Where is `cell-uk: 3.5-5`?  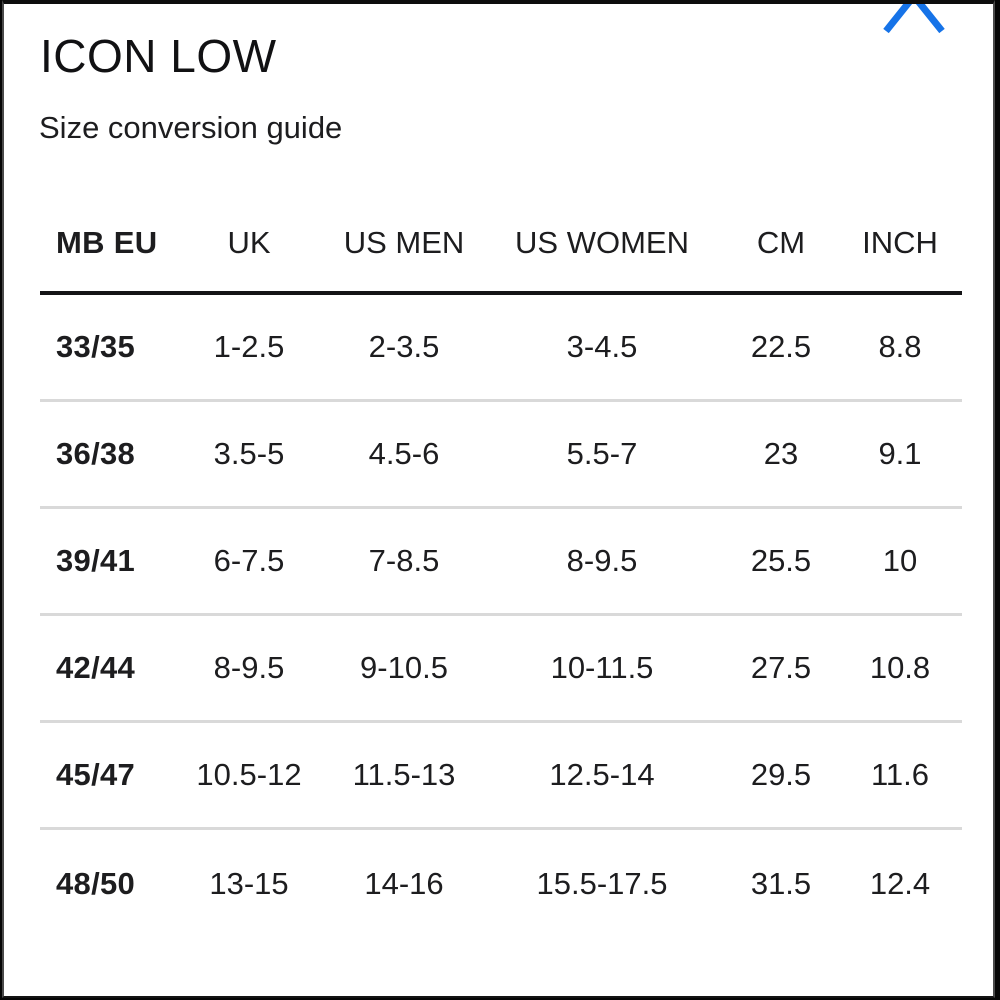 cell-uk: 3.5-5 is located at coordinates (249, 453).